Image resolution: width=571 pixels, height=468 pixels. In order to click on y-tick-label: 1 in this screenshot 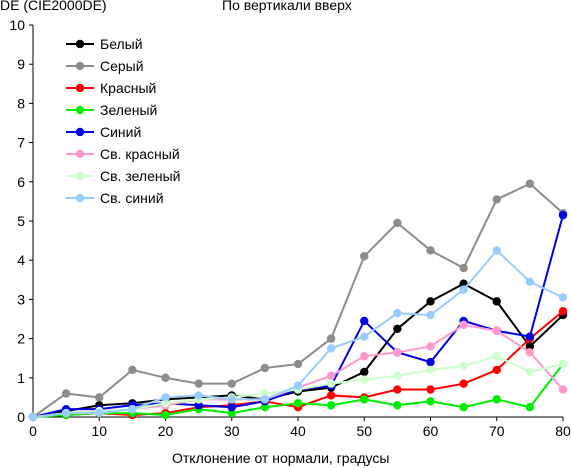, I will do `click(21, 378)`.